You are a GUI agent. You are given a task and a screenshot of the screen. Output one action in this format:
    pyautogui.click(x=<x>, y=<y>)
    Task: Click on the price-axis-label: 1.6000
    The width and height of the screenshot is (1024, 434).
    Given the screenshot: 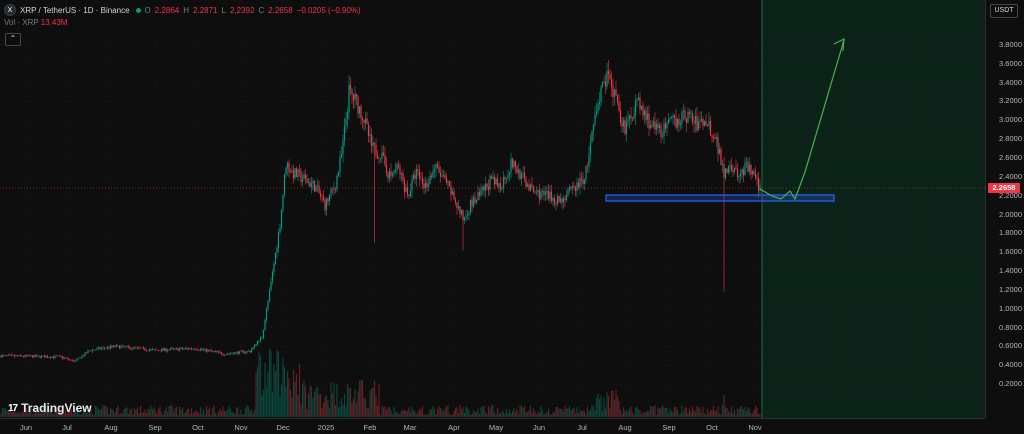 What is the action you would take?
    pyautogui.click(x=1010, y=252)
    